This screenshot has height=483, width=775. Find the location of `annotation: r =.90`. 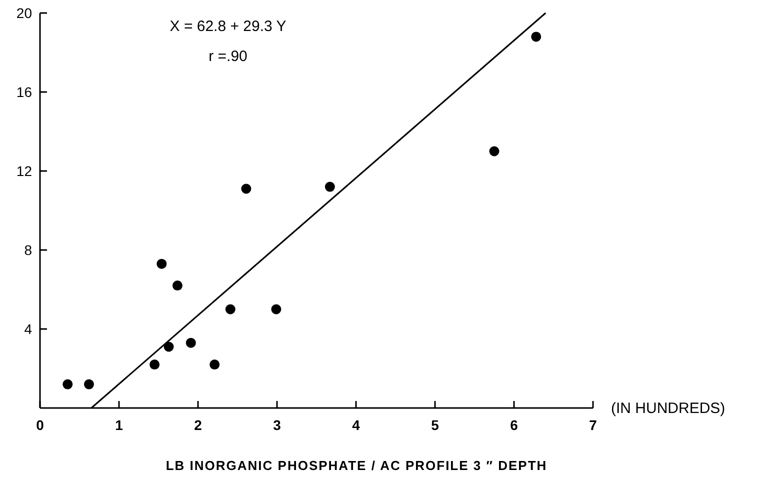

annotation: r =.90 is located at coordinates (228, 56).